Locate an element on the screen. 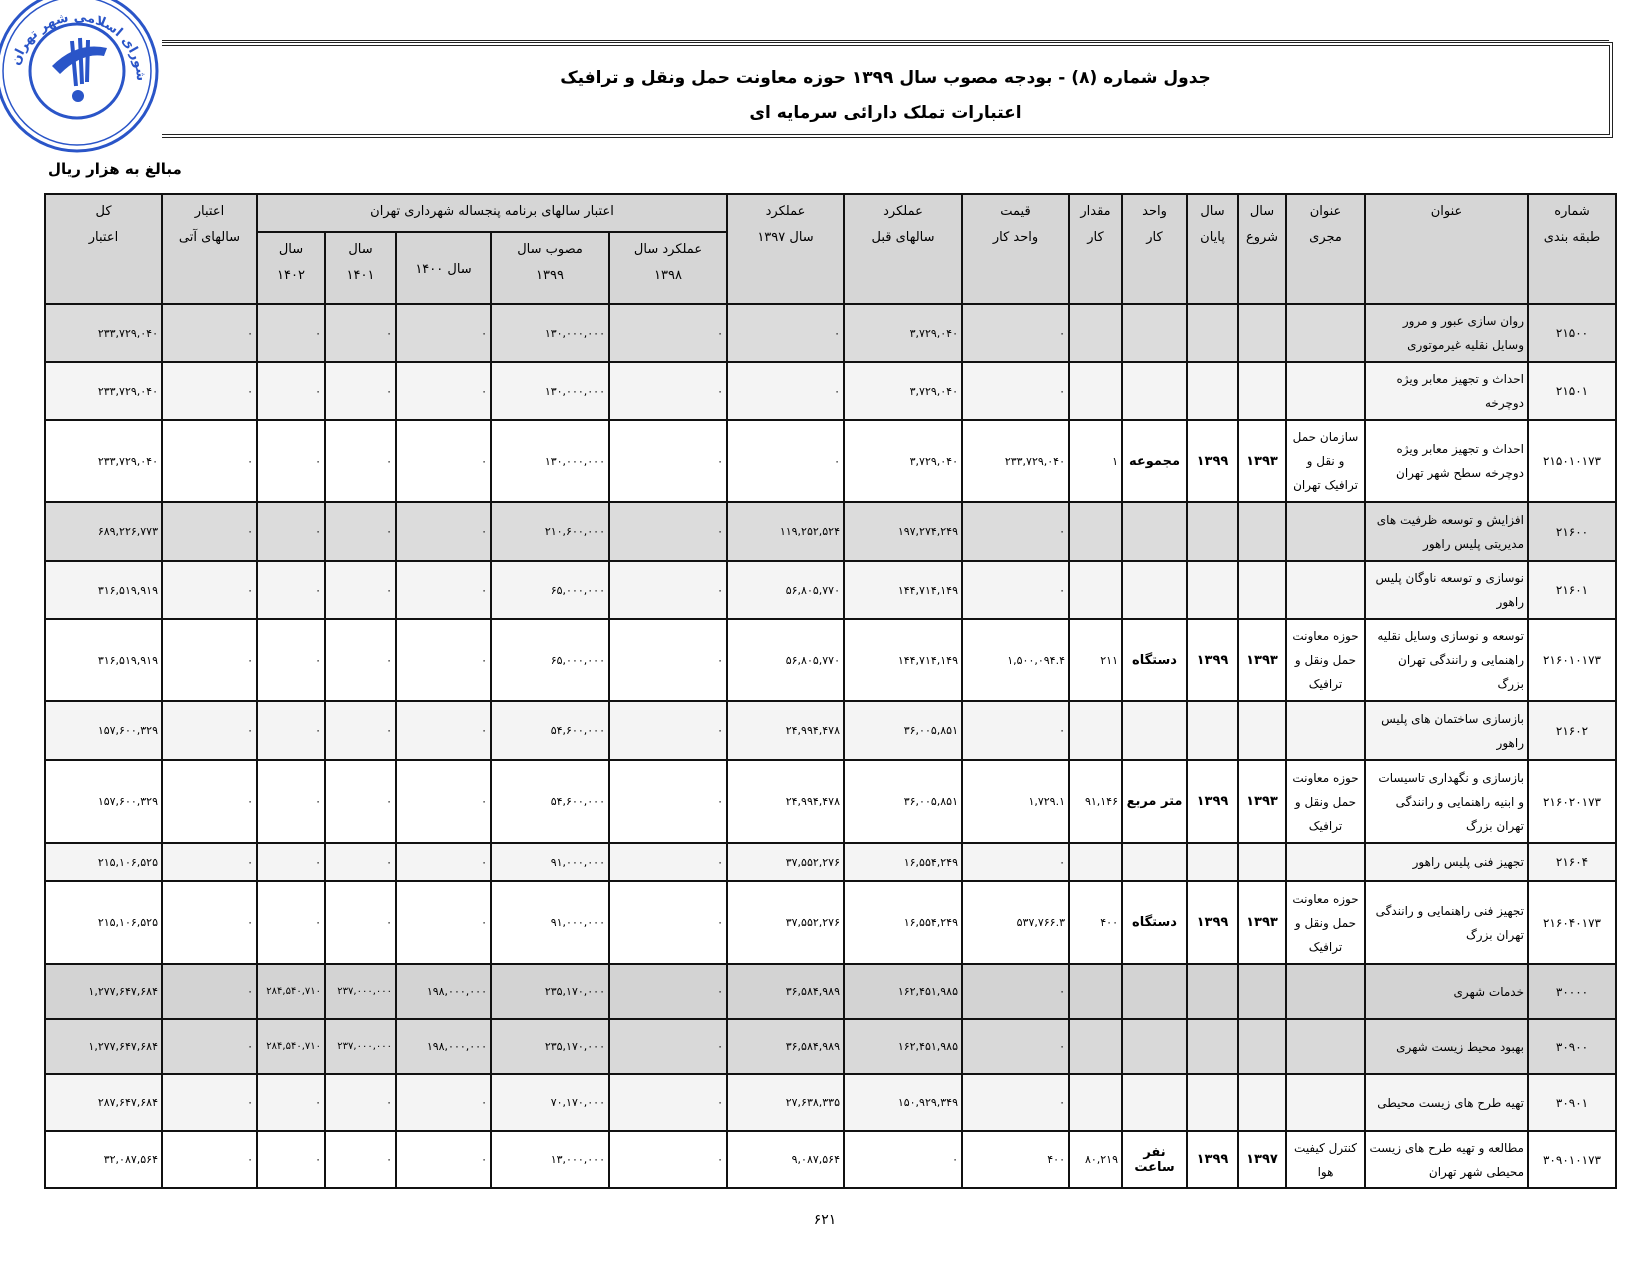 The height and width of the screenshot is (1275, 1650). cell-code: ۲۱۶۰۴۰۱۷۳ is located at coordinates (1572, 922).